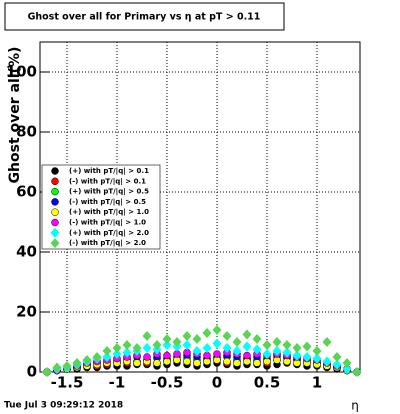 This screenshot has height=414, width=400. I want to click on timestamp: Tue Jul 3 09:29:12 2018, so click(63, 406).